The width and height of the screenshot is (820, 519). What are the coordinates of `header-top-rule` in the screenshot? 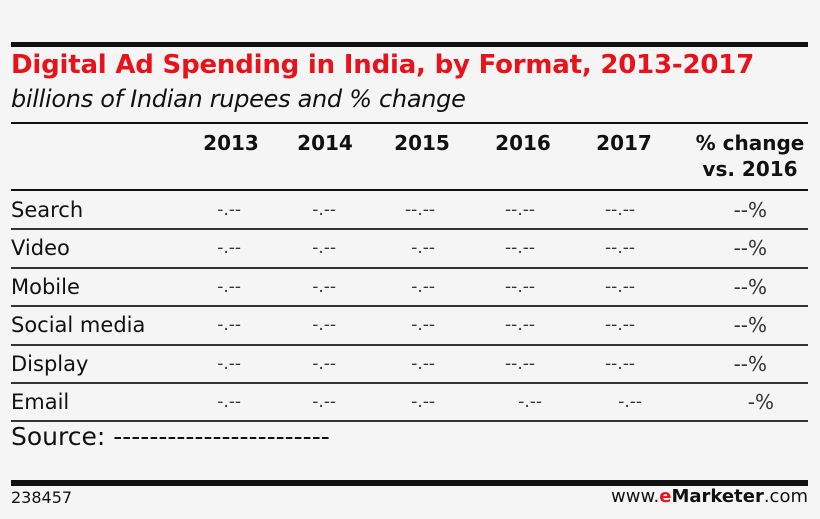 It's located at (409, 123).